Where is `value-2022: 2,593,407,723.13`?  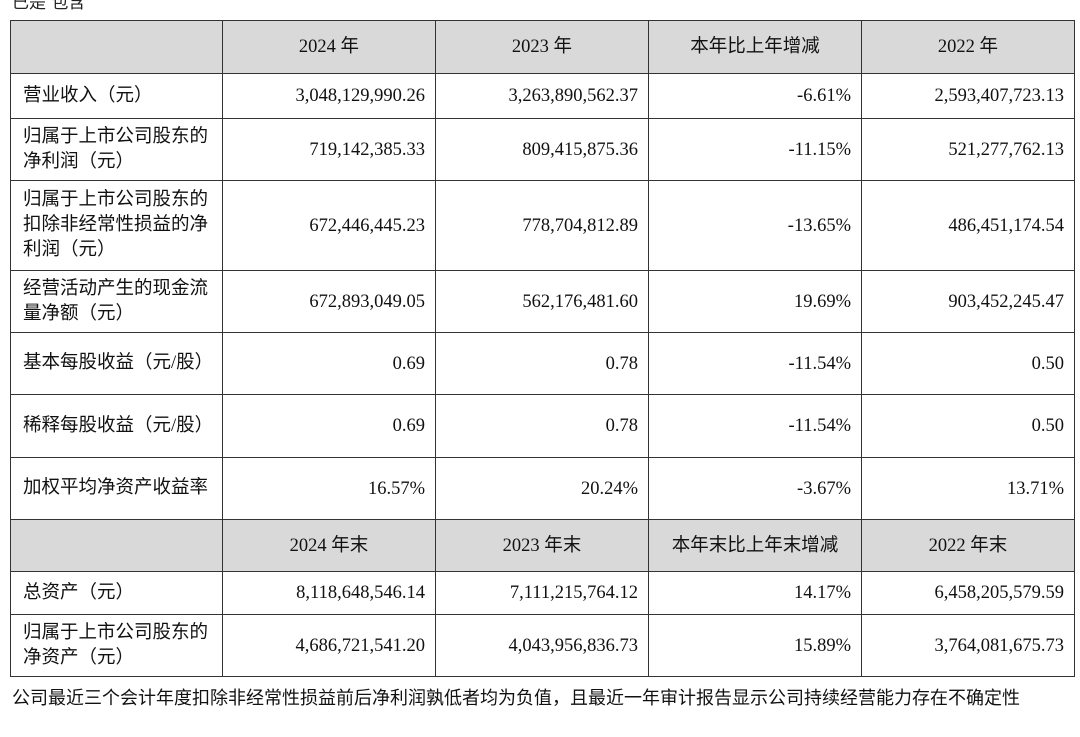
value-2022: 2,593,407,723.13 is located at coordinates (968, 96).